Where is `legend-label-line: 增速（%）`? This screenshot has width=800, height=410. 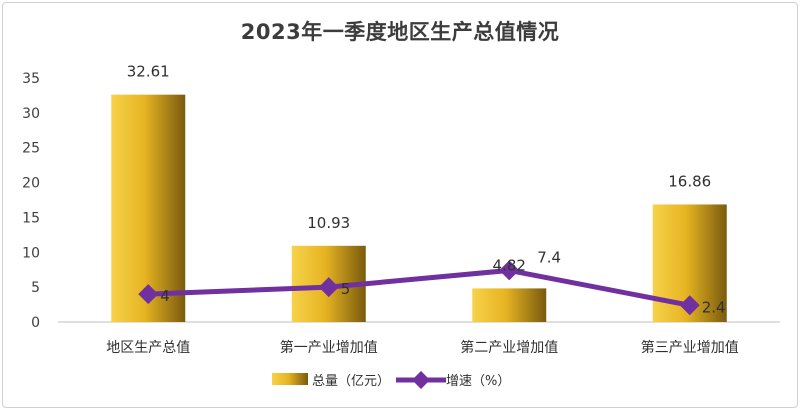
legend-label-line: 增速（%） is located at coordinates (478, 381).